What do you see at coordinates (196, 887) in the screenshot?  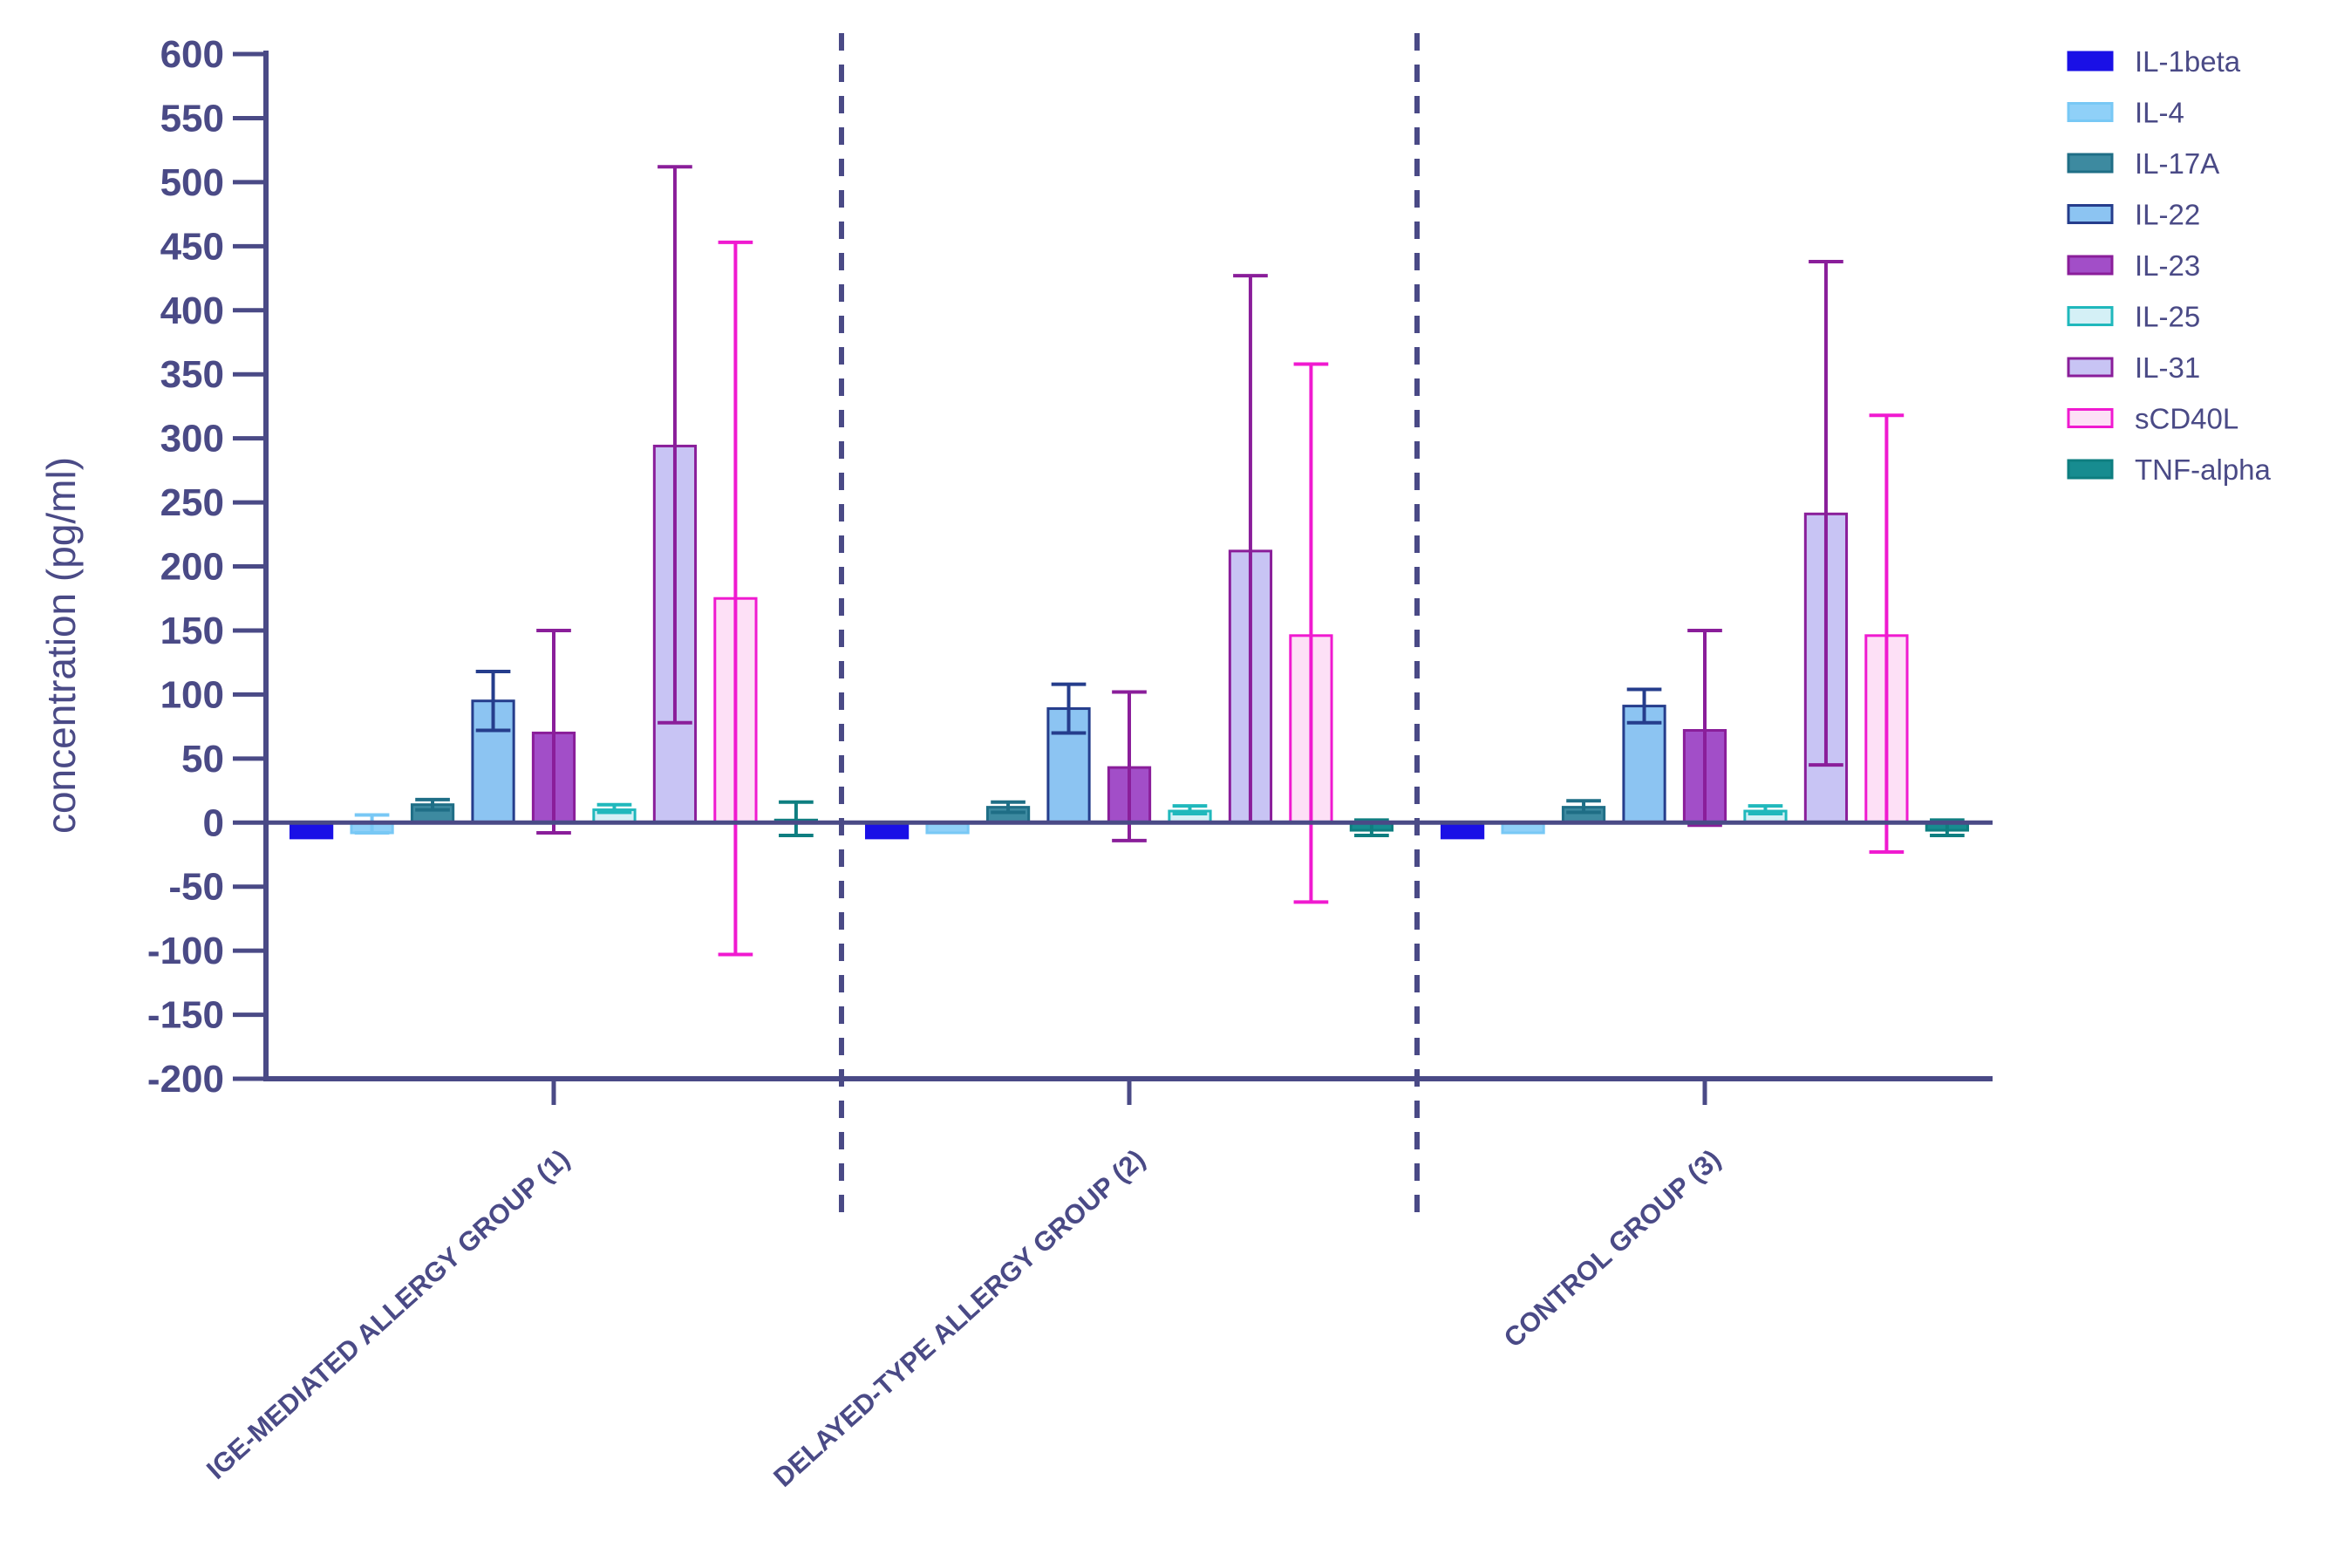 I see `y-tick-label: -50` at bounding box center [196, 887].